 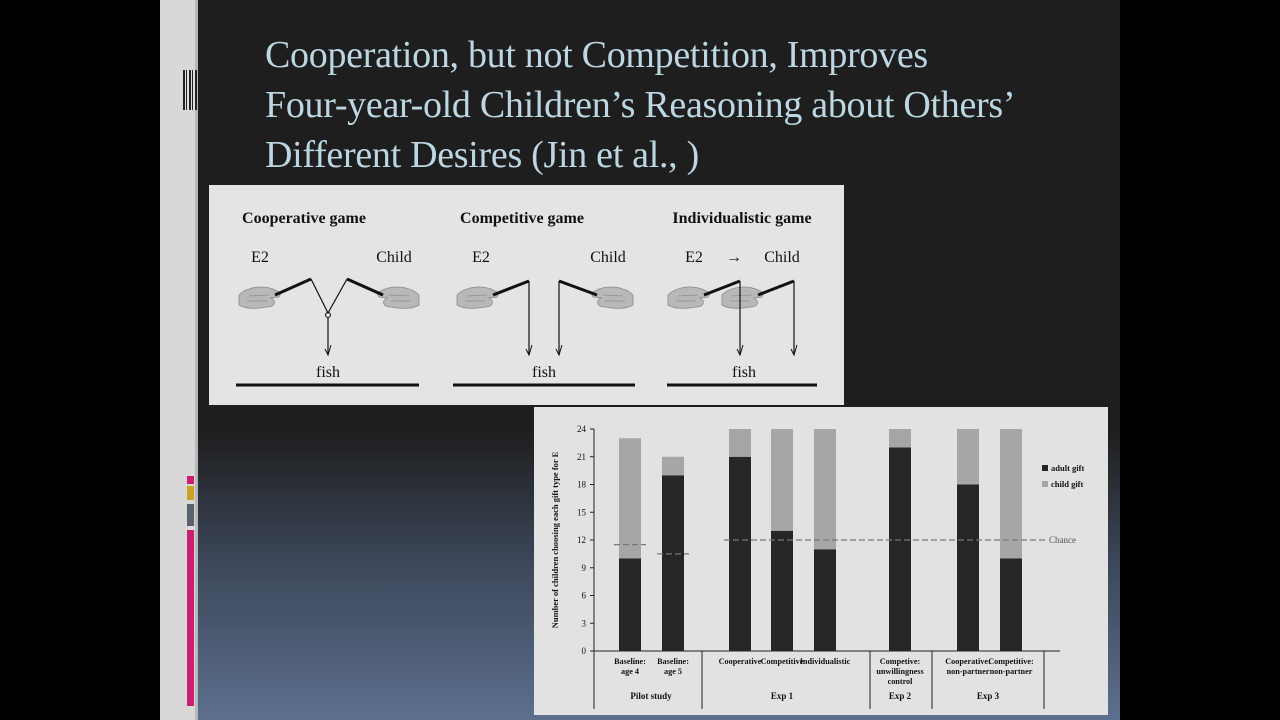 What do you see at coordinates (967, 661) in the screenshot?
I see `x-category-label: Cooperative:` at bounding box center [967, 661].